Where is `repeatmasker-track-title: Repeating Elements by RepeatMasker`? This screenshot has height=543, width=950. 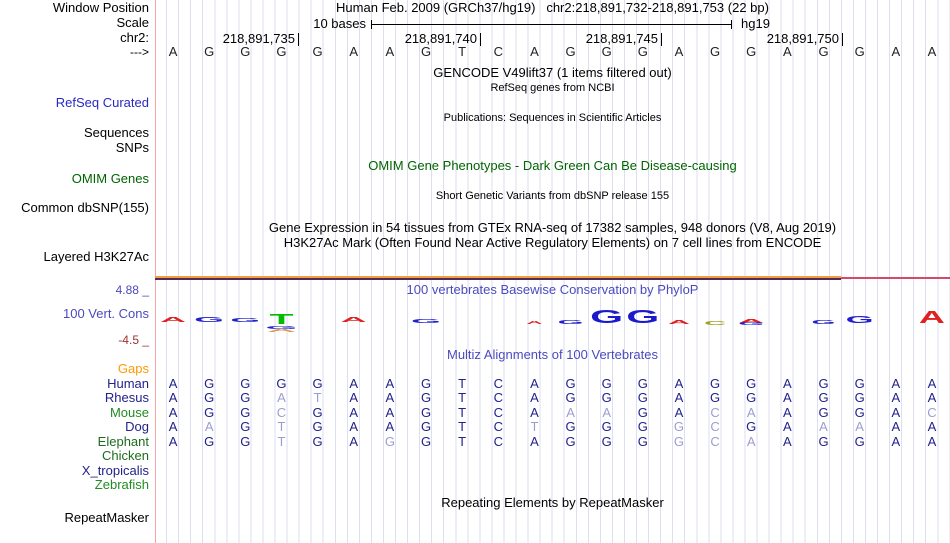
repeatmasker-track-title: Repeating Elements by RepeatMasker is located at coordinates (552, 502).